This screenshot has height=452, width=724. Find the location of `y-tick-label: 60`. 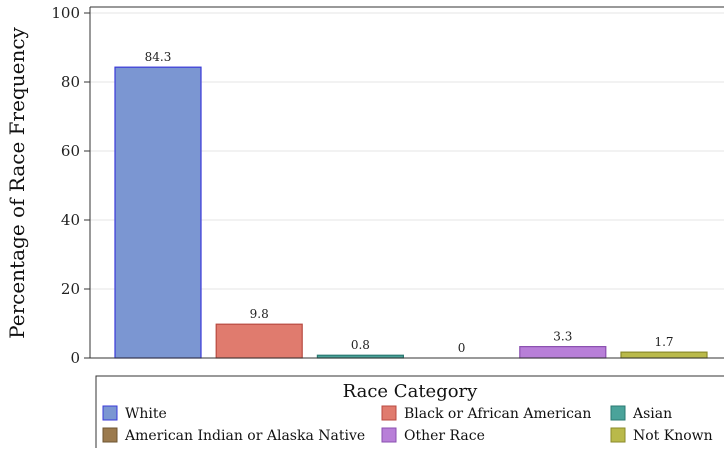

y-tick-label: 60 is located at coordinates (70, 151).